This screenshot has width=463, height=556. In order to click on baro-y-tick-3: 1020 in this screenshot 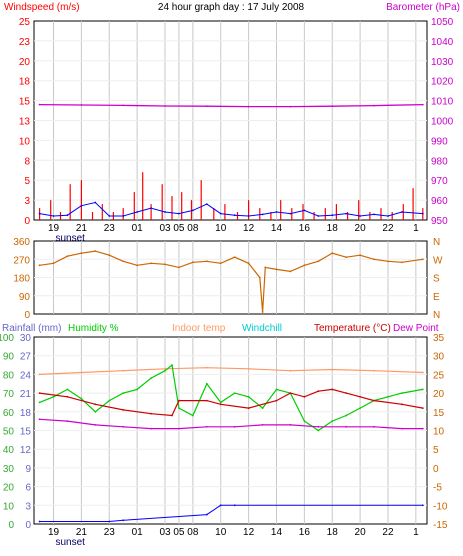, I will do `click(442, 82)`.